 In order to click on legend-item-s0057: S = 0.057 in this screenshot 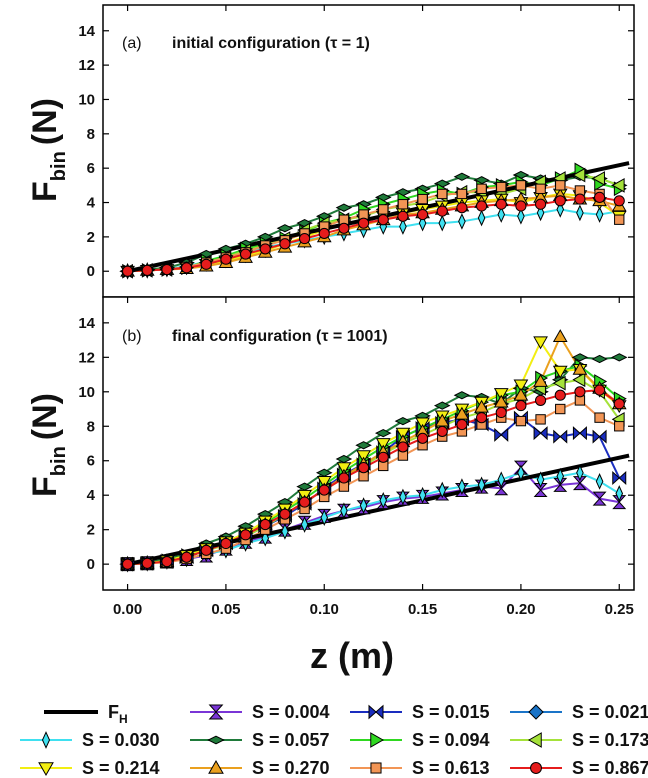, I will do `click(260, 740)`.